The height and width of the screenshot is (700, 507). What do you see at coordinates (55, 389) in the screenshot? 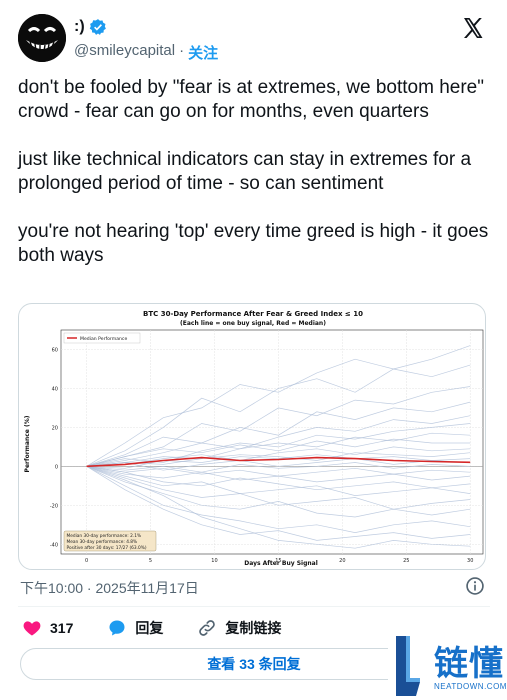
I see `y-tick-label: 40` at bounding box center [55, 389].